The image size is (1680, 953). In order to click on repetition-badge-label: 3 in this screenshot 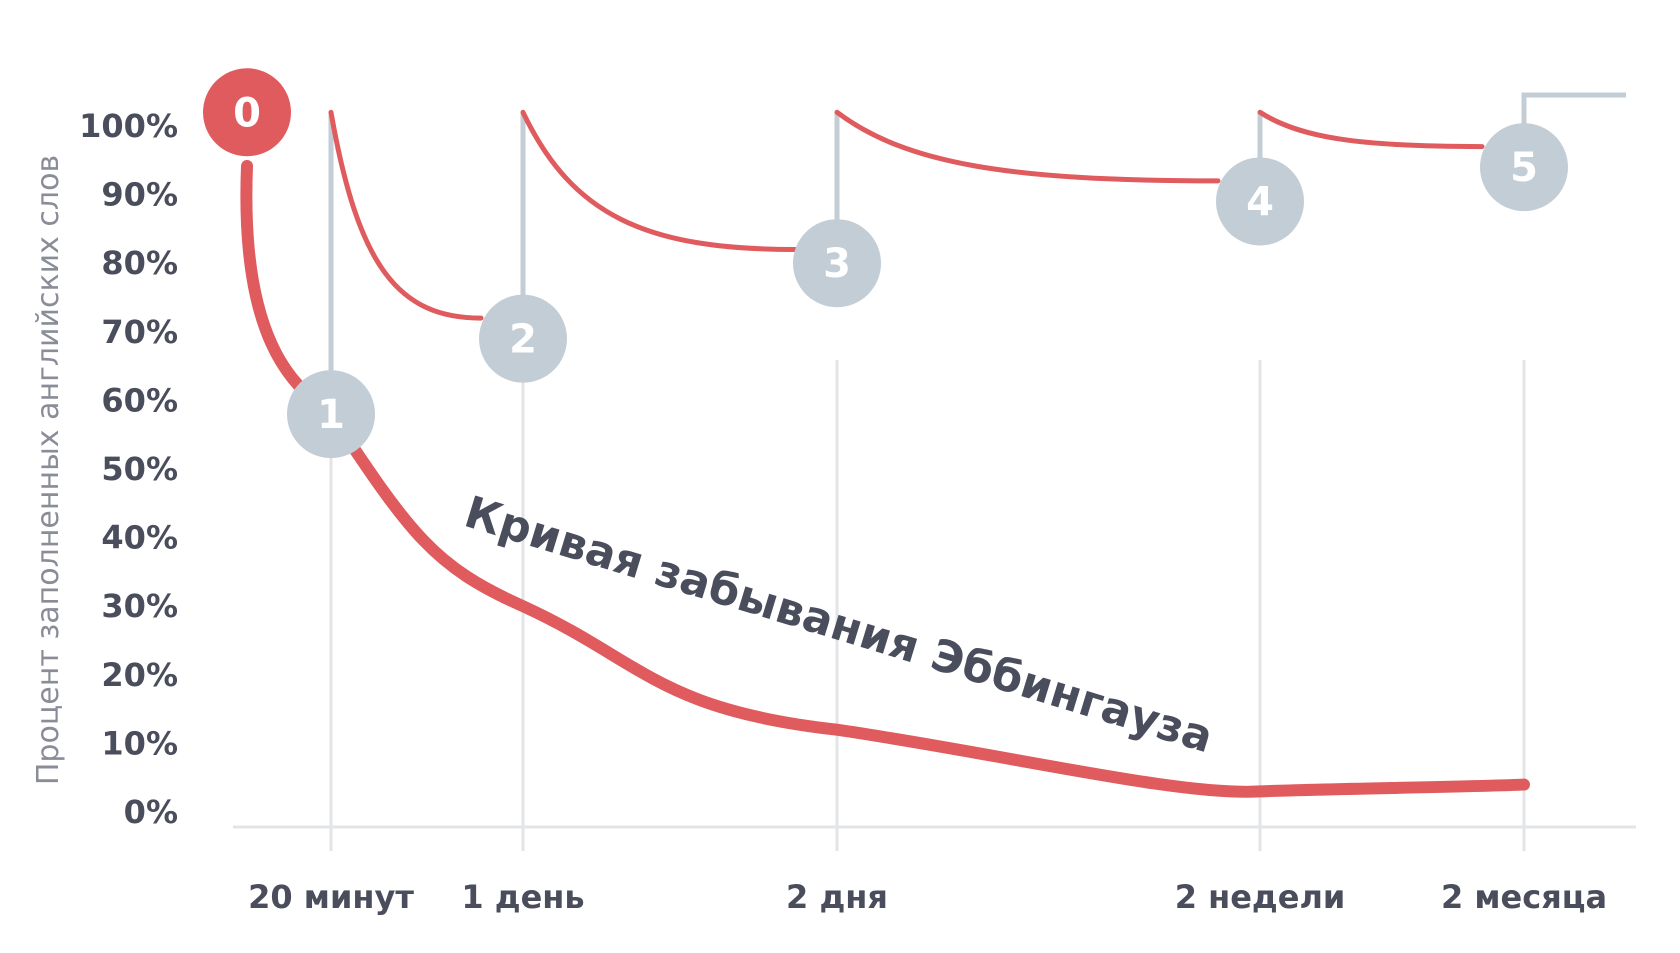, I will do `click(837, 264)`.